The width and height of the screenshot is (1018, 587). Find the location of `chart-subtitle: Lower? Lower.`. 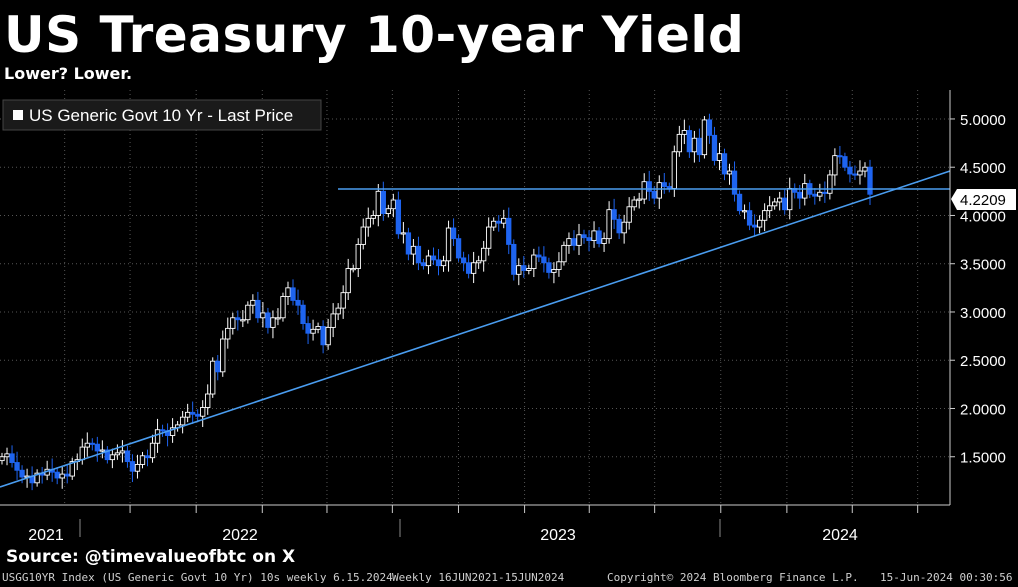

chart-subtitle: Lower? Lower. is located at coordinates (68, 73).